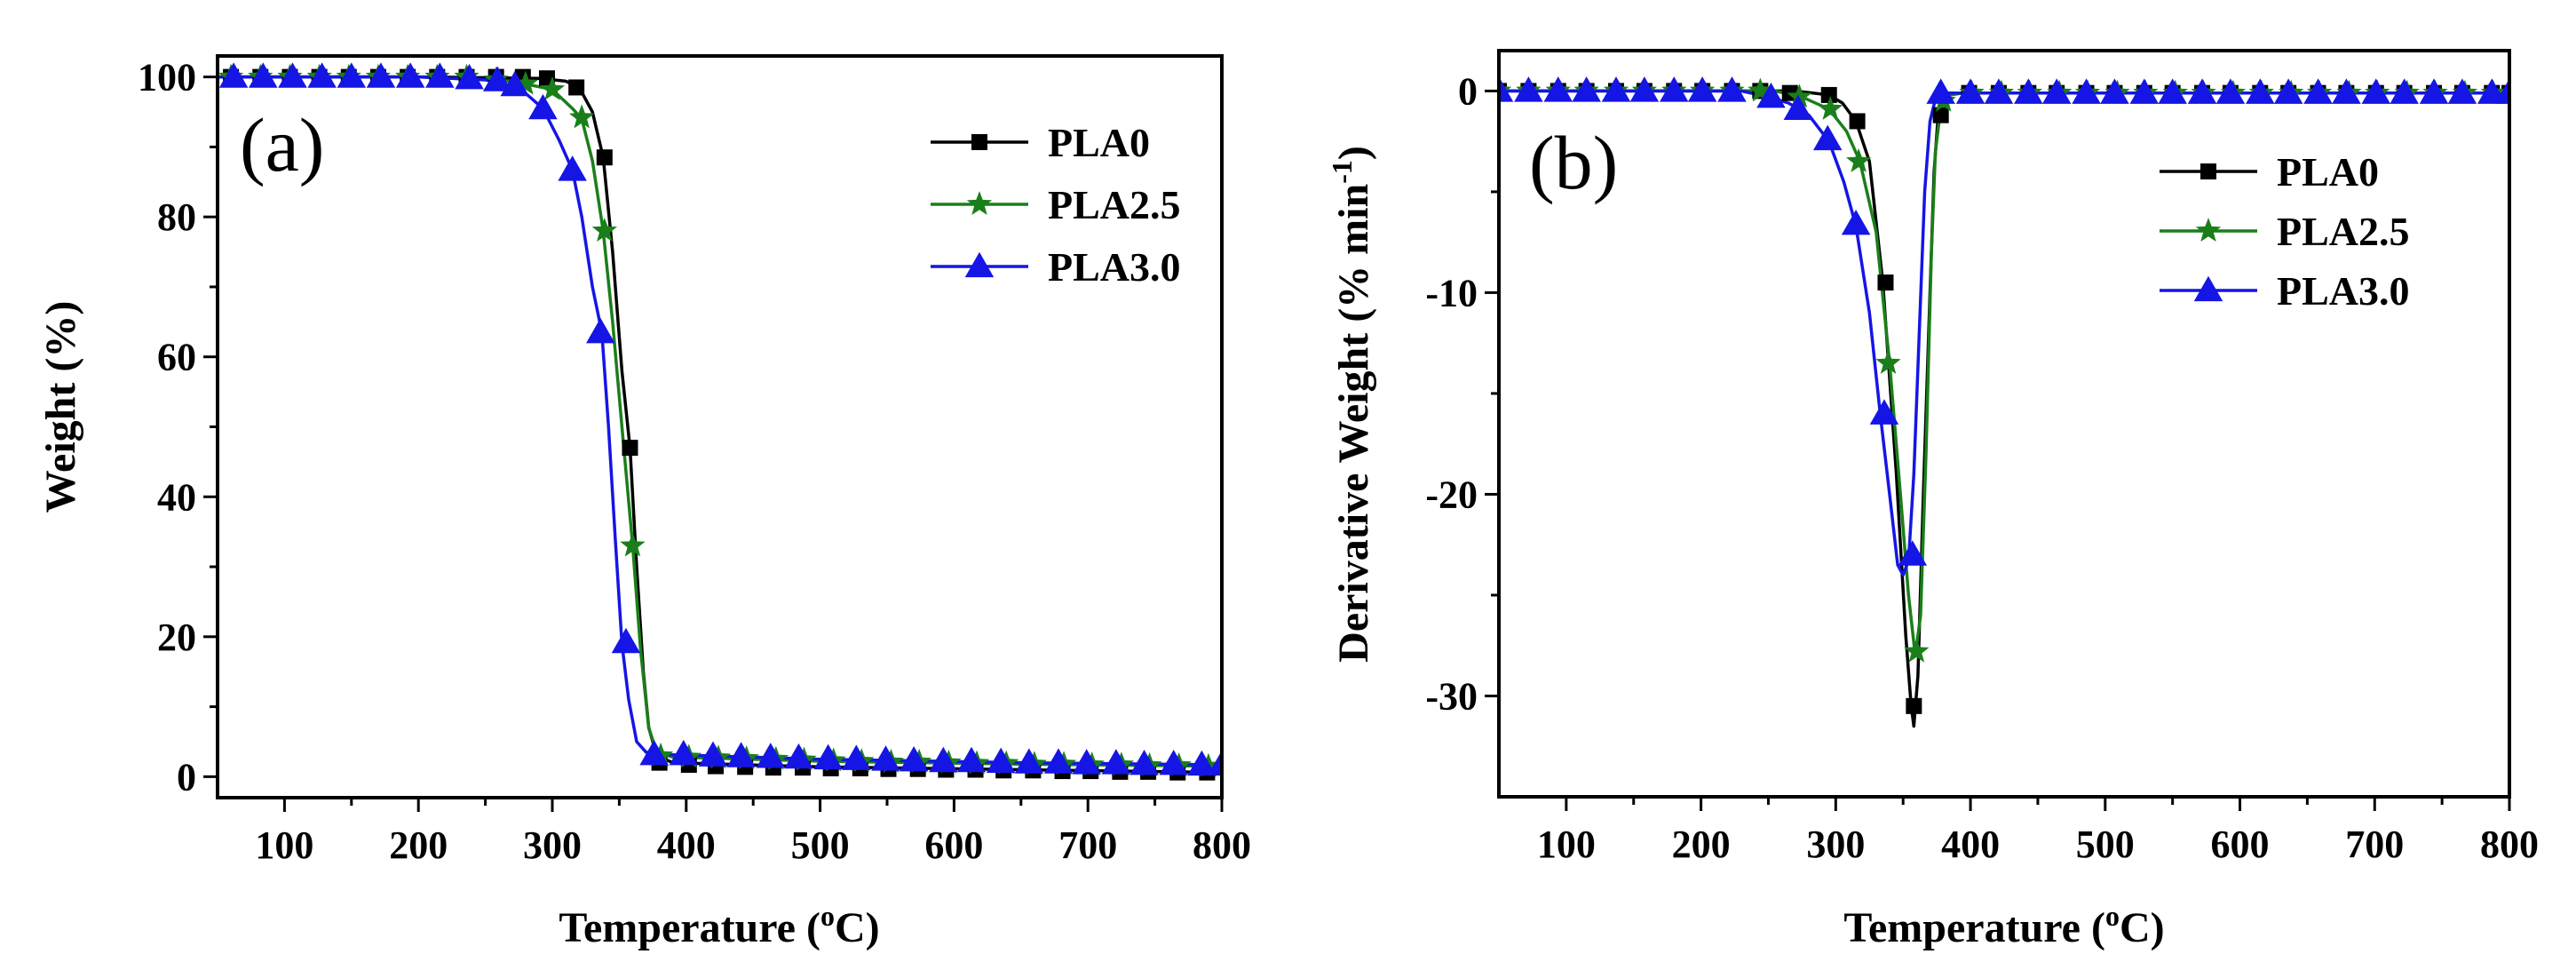  Describe the element at coordinates (1115, 204) in the screenshot. I see `panel-a-legend-label-pla2-5: PLA2.5` at that location.